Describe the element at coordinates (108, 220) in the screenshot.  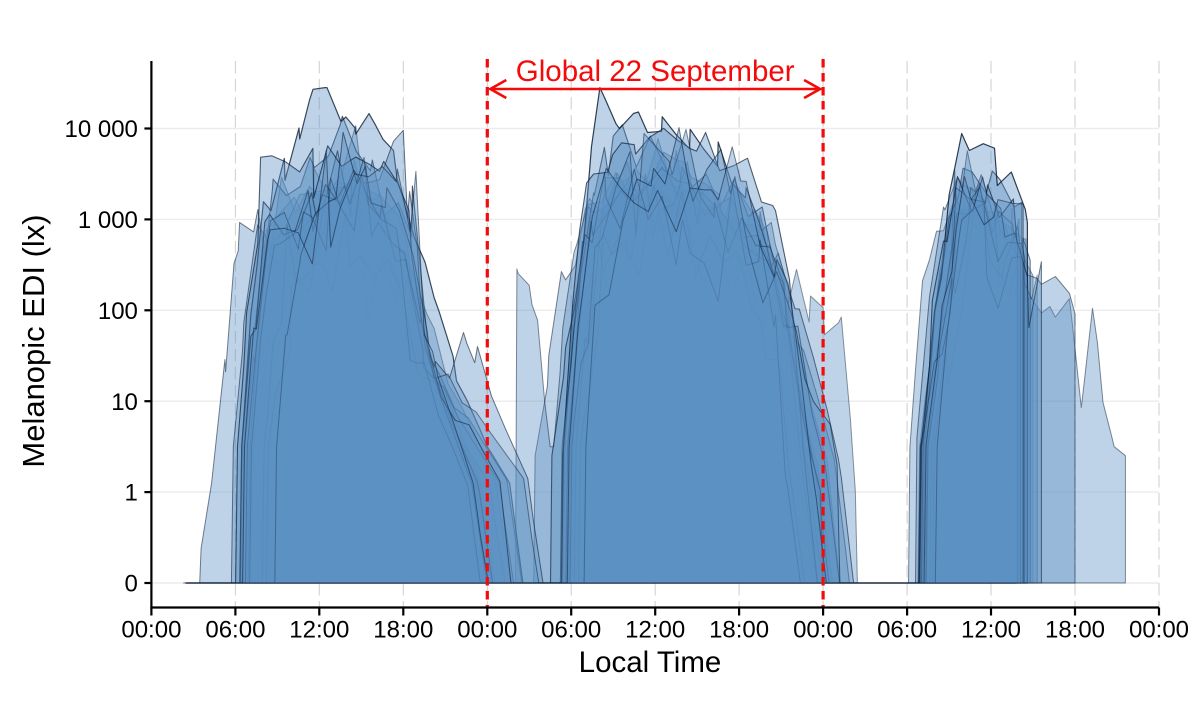
I see `svg-text: 1 000` at that location.